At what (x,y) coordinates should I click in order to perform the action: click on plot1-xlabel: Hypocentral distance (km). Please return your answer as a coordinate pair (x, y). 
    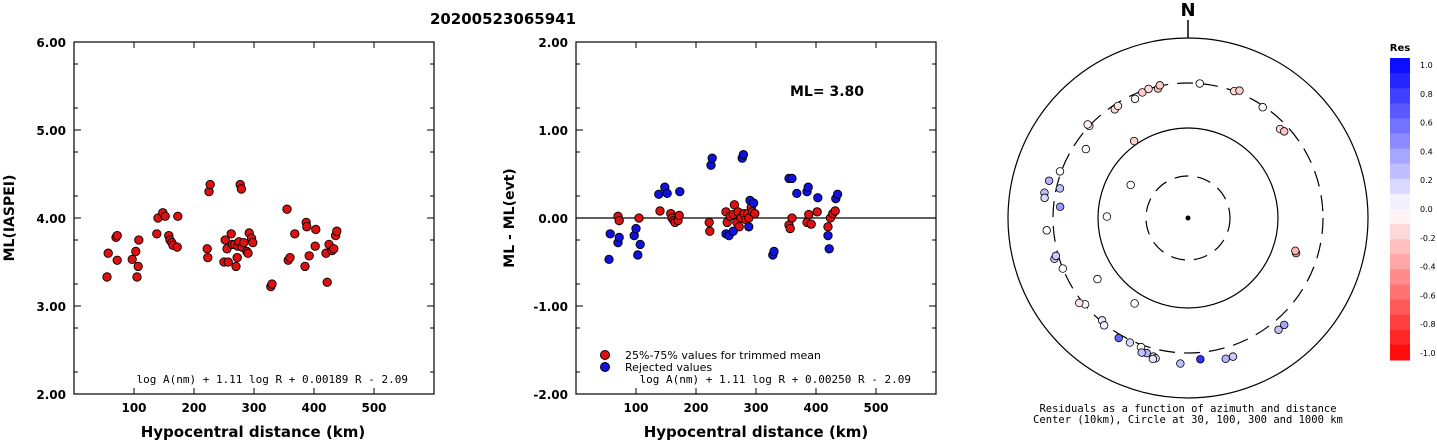
    Looking at the image, I should click on (253, 432).